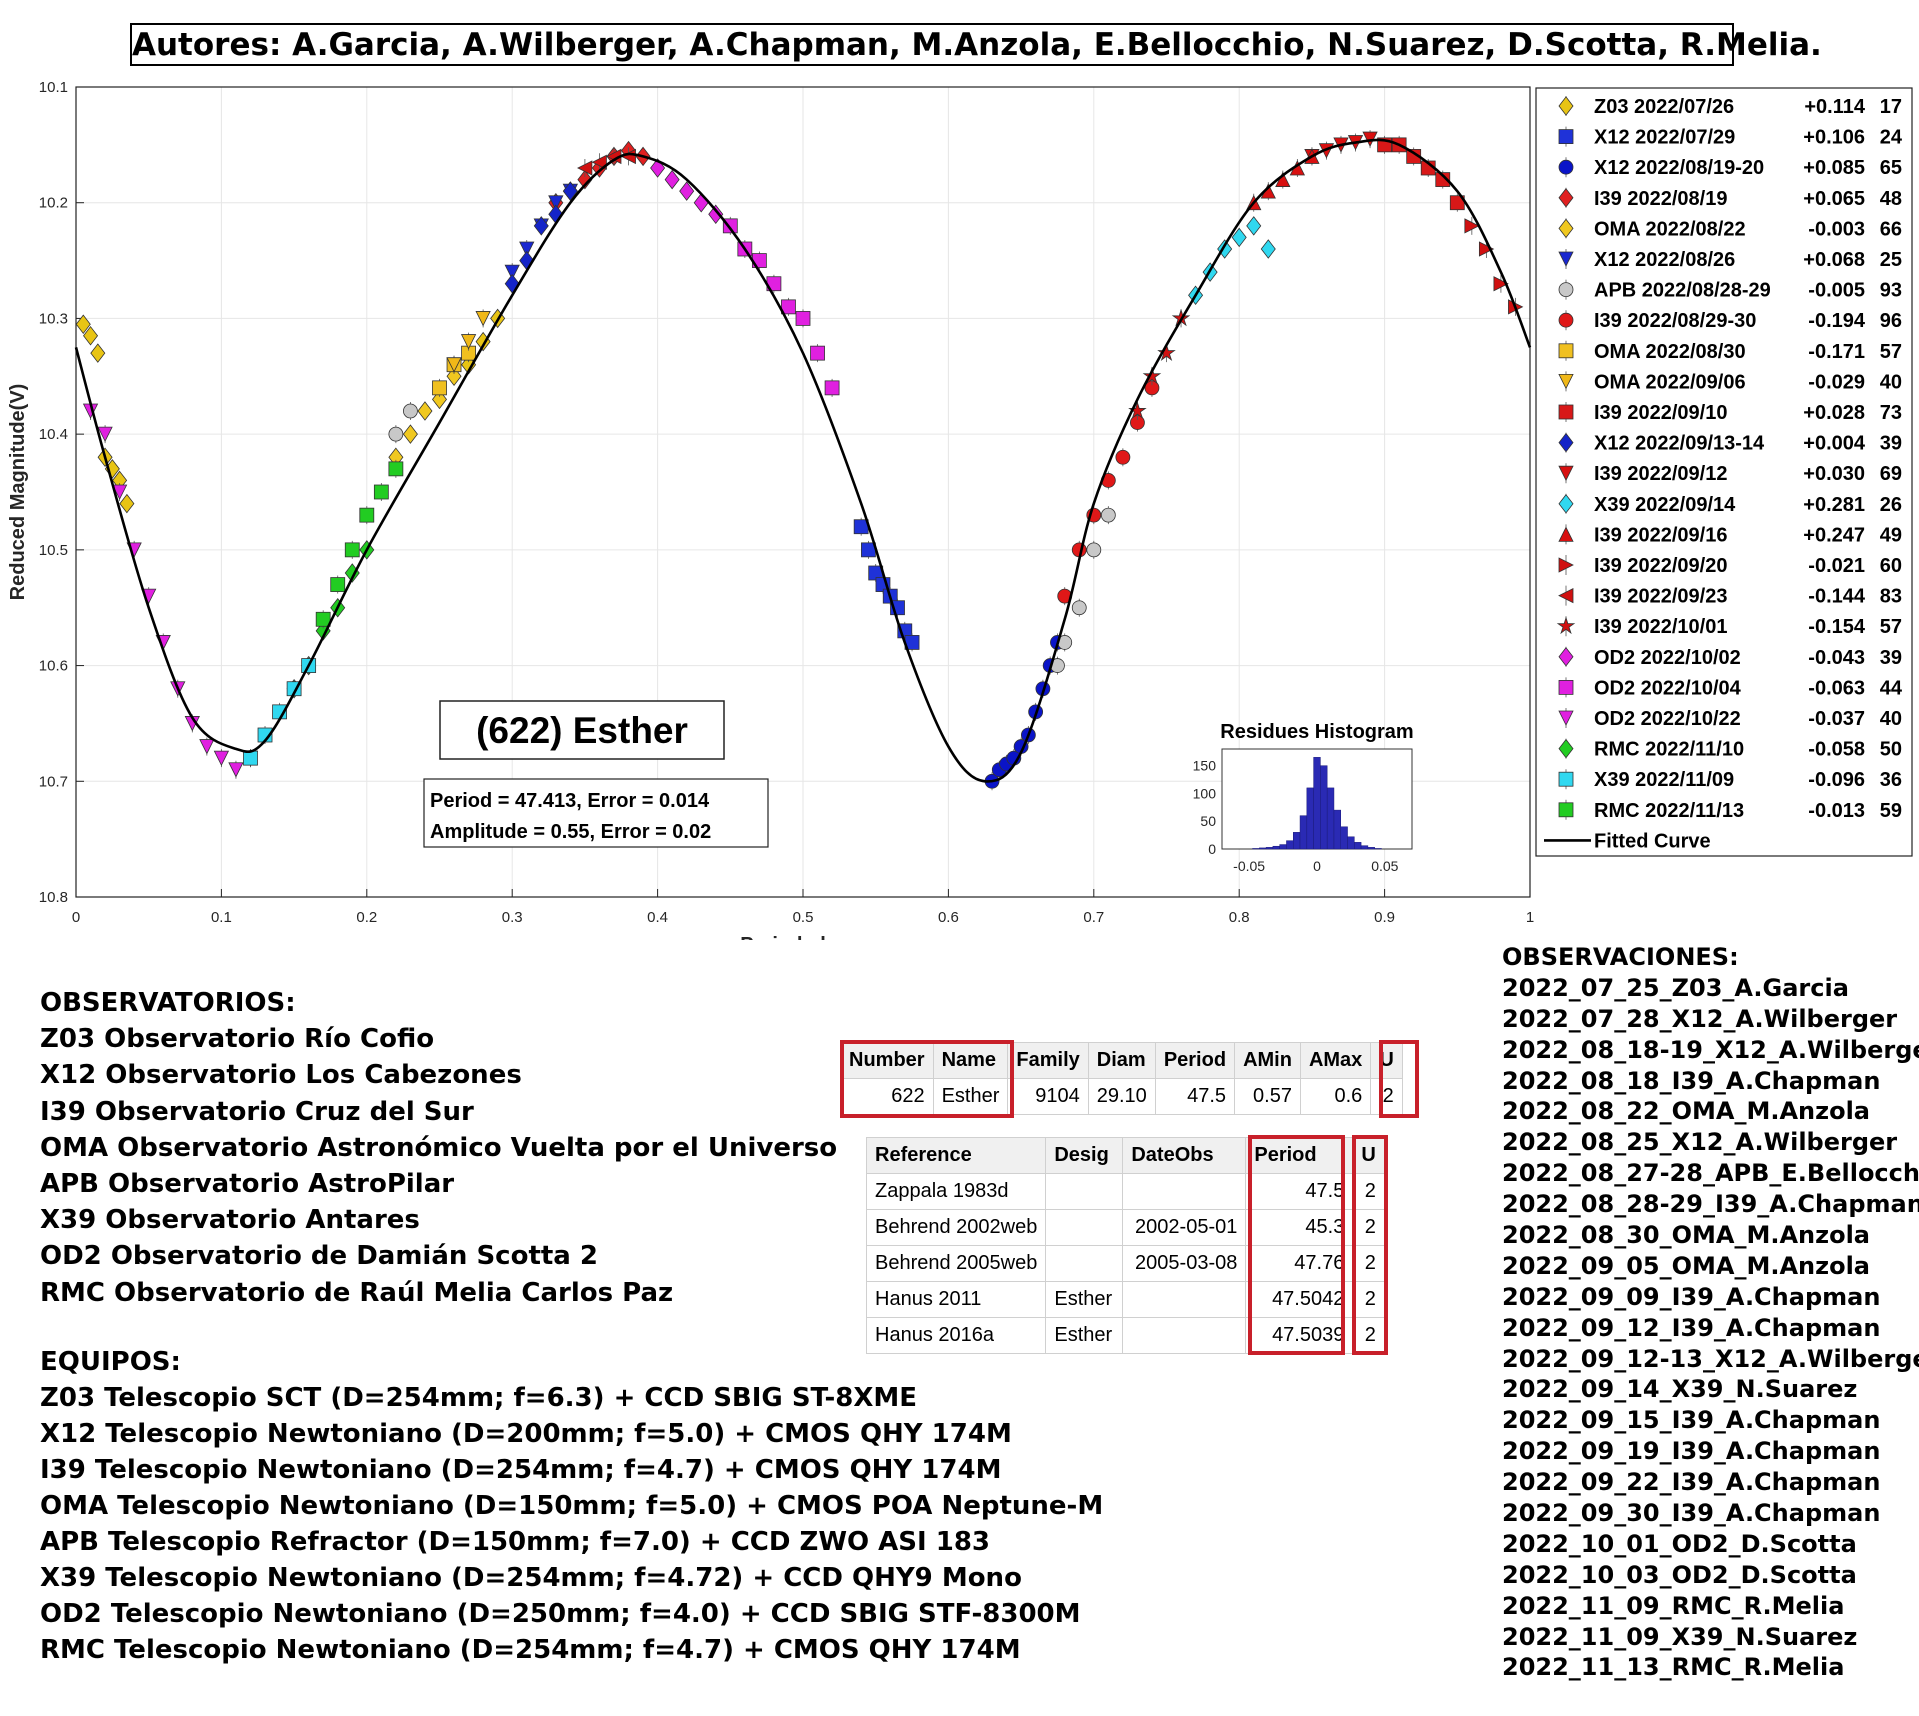 Image resolution: width=1919 pixels, height=1716 pixels. Describe the element at coordinates (1891, 321) in the screenshot. I see `legend-series-count: 96` at that location.